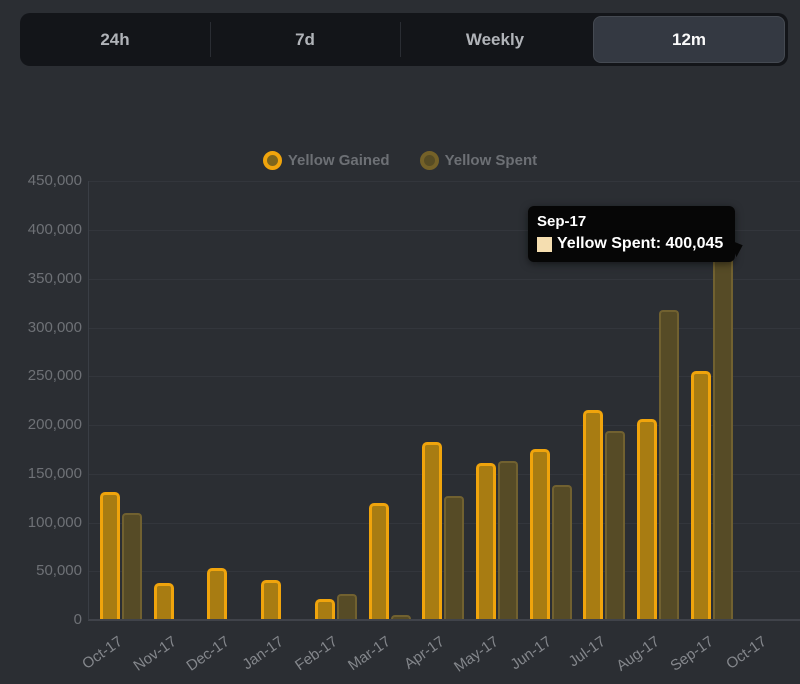 The height and width of the screenshot is (684, 800). I want to click on tab-weekly: Weekly, so click(495, 39).